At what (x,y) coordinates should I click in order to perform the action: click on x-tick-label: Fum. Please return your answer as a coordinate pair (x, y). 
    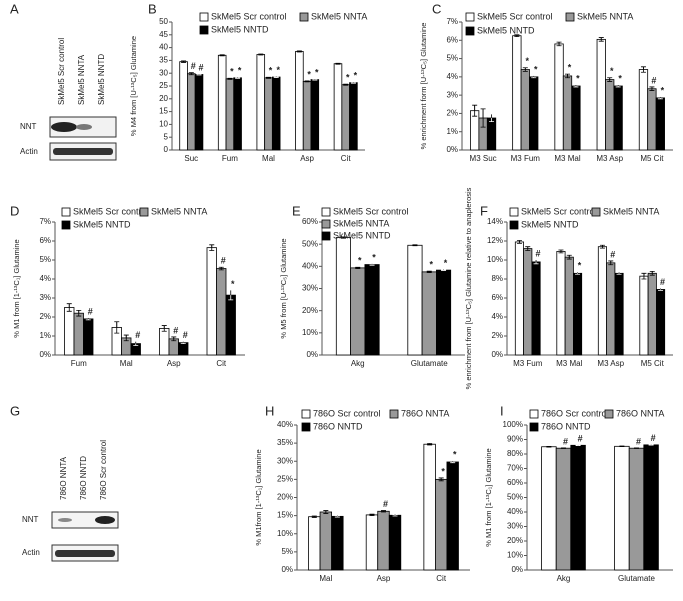
    Looking at the image, I should click on (230, 158).